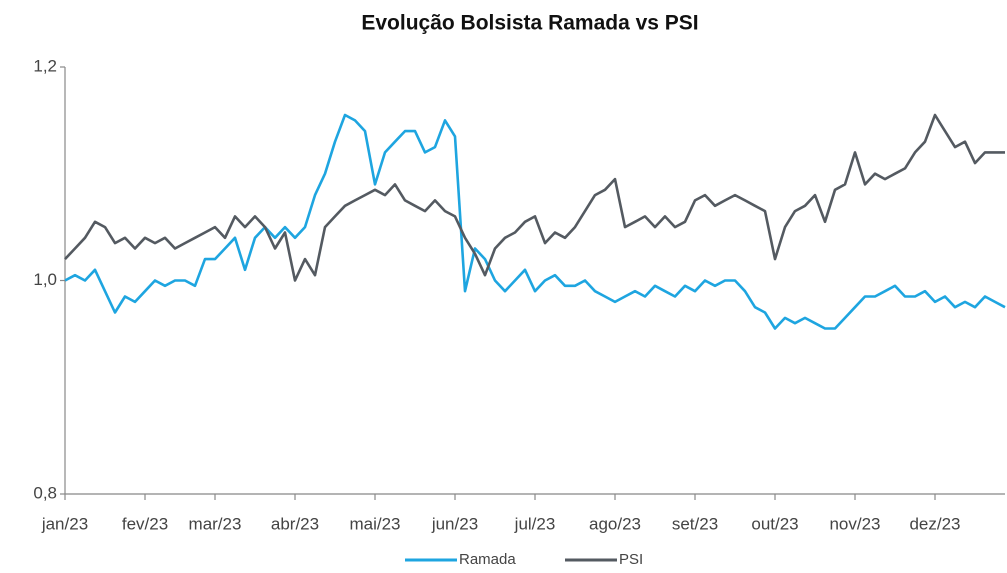 The width and height of the screenshot is (1007, 573). I want to click on x-tick-label: out/23, so click(774, 523).